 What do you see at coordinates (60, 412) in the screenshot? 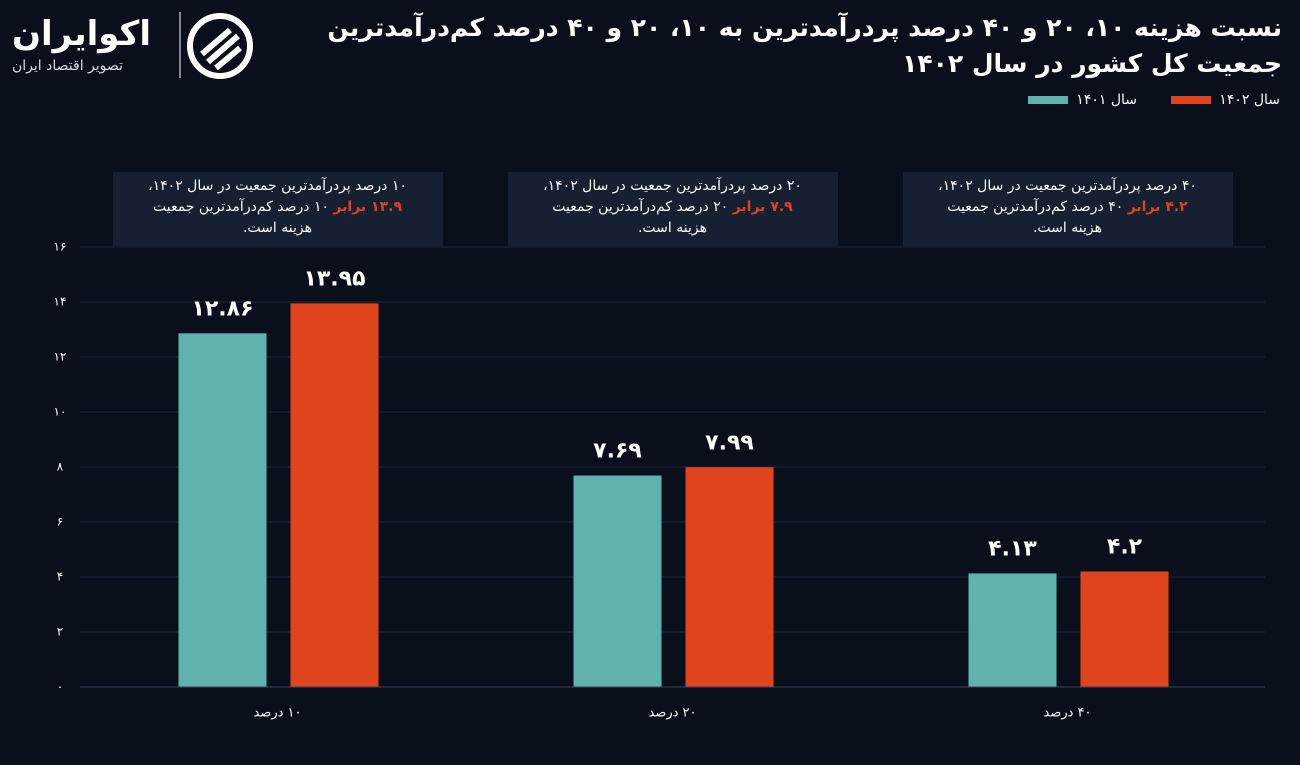
I see `y-tick-label: ۱۰` at bounding box center [60, 412].